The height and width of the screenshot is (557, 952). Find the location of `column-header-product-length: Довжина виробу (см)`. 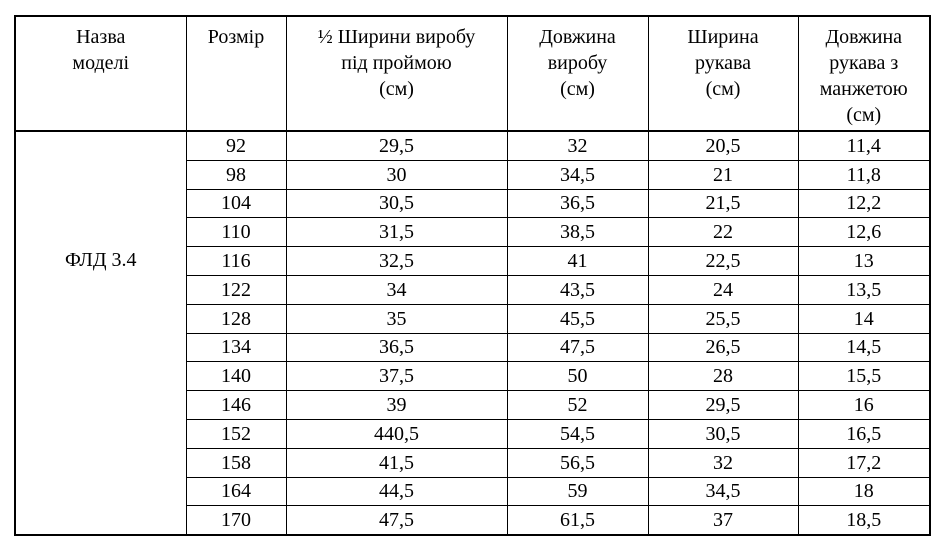

column-header-product-length: Довжина виробу (см) is located at coordinates (577, 73).